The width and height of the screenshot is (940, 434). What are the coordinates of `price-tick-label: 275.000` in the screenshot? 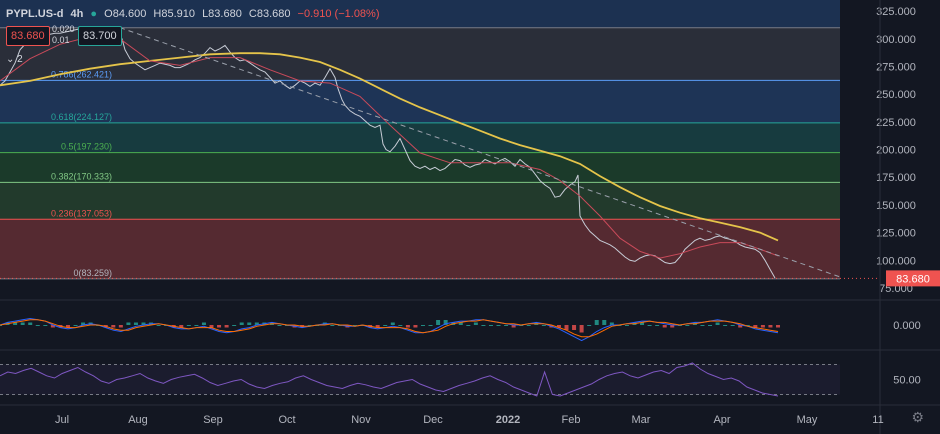 It's located at (896, 67).